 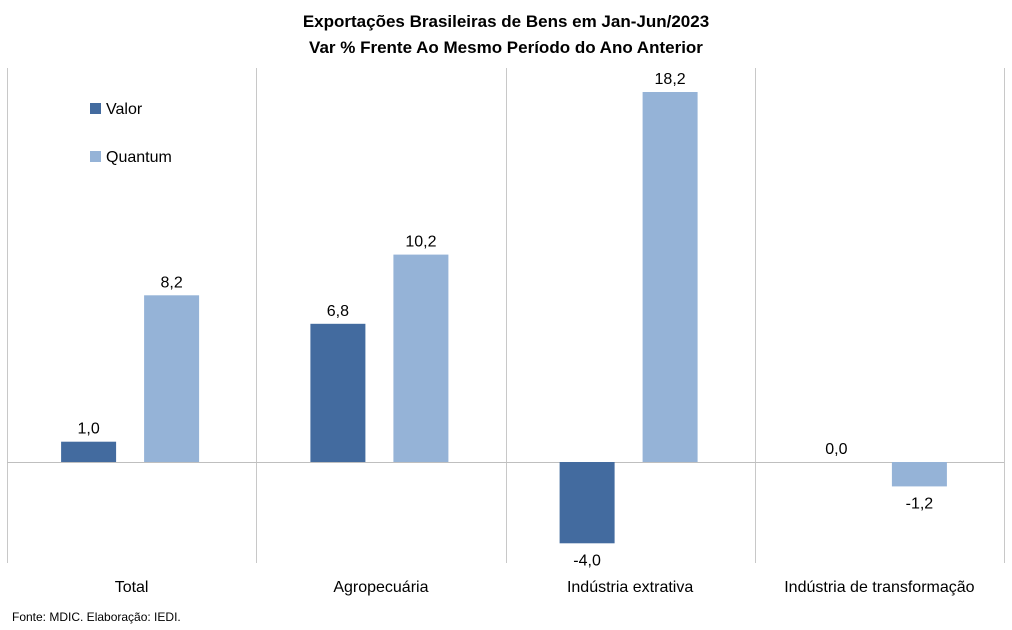 I want to click on category-label: Indústria de transformação, so click(x=879, y=587).